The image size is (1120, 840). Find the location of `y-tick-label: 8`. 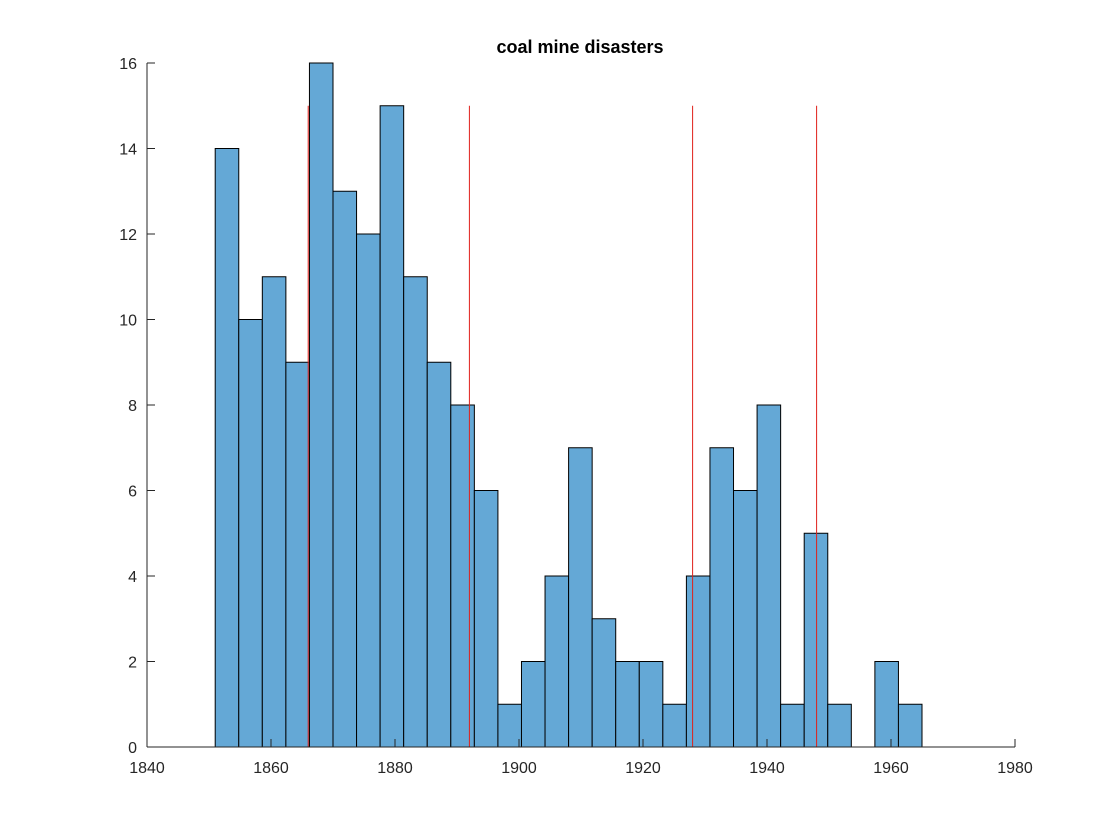

y-tick-label: 8 is located at coordinates (132, 406).